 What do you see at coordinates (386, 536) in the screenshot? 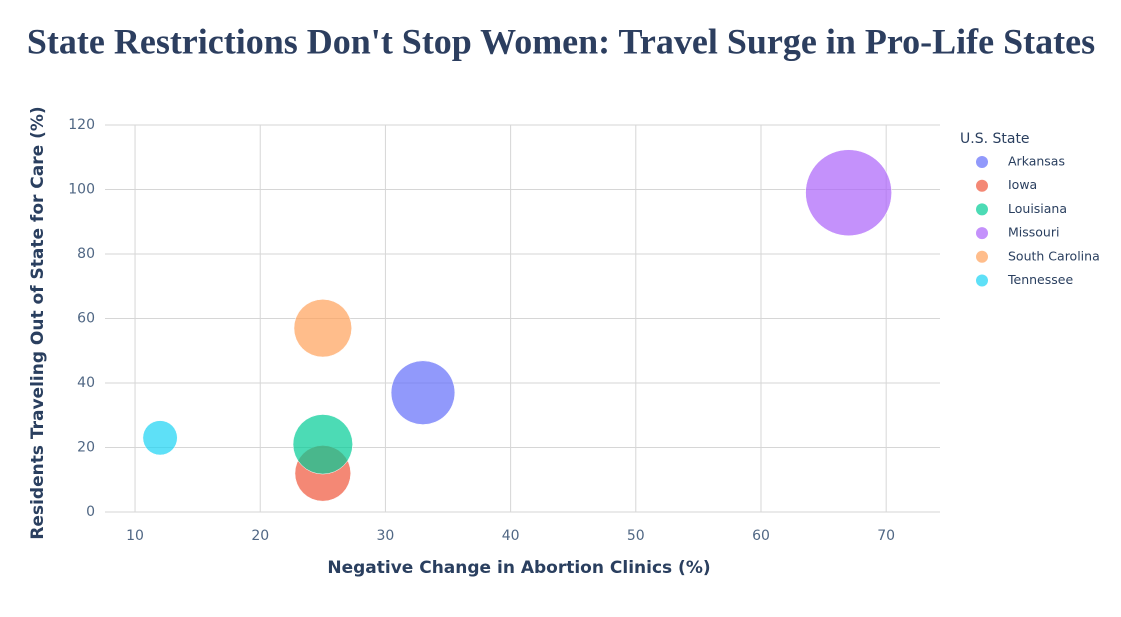
I see `x-tick-label: 30` at bounding box center [386, 536].